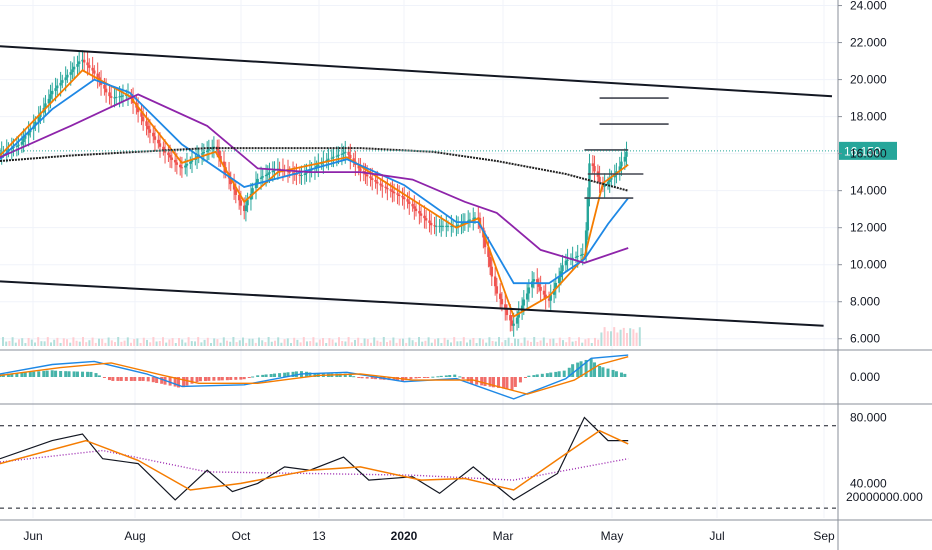  I want to click on price-axis-label: 22.000, so click(868, 43).